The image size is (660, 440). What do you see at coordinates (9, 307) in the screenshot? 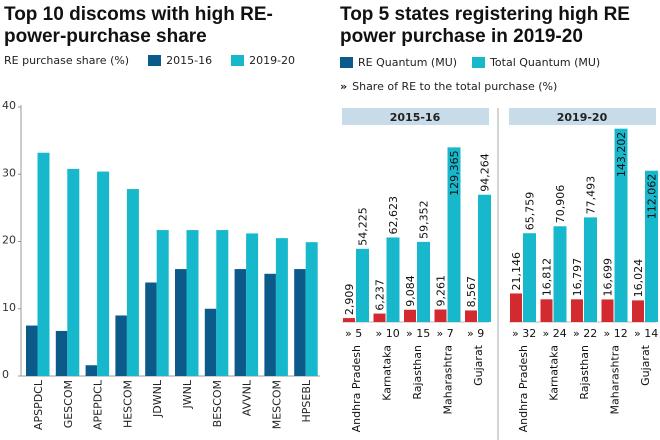
I see `y-tick-label: 10` at bounding box center [9, 307].